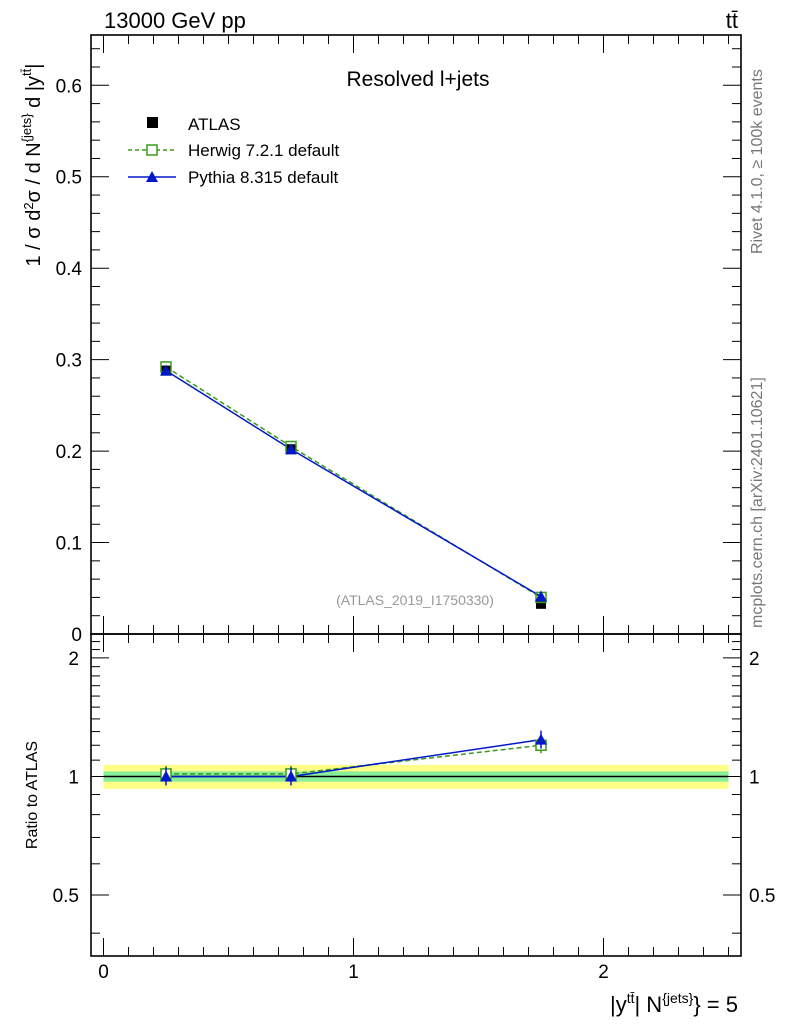  What do you see at coordinates (263, 150) in the screenshot?
I see `legend-herwig-label: Herwig 7.2.1 default` at bounding box center [263, 150].